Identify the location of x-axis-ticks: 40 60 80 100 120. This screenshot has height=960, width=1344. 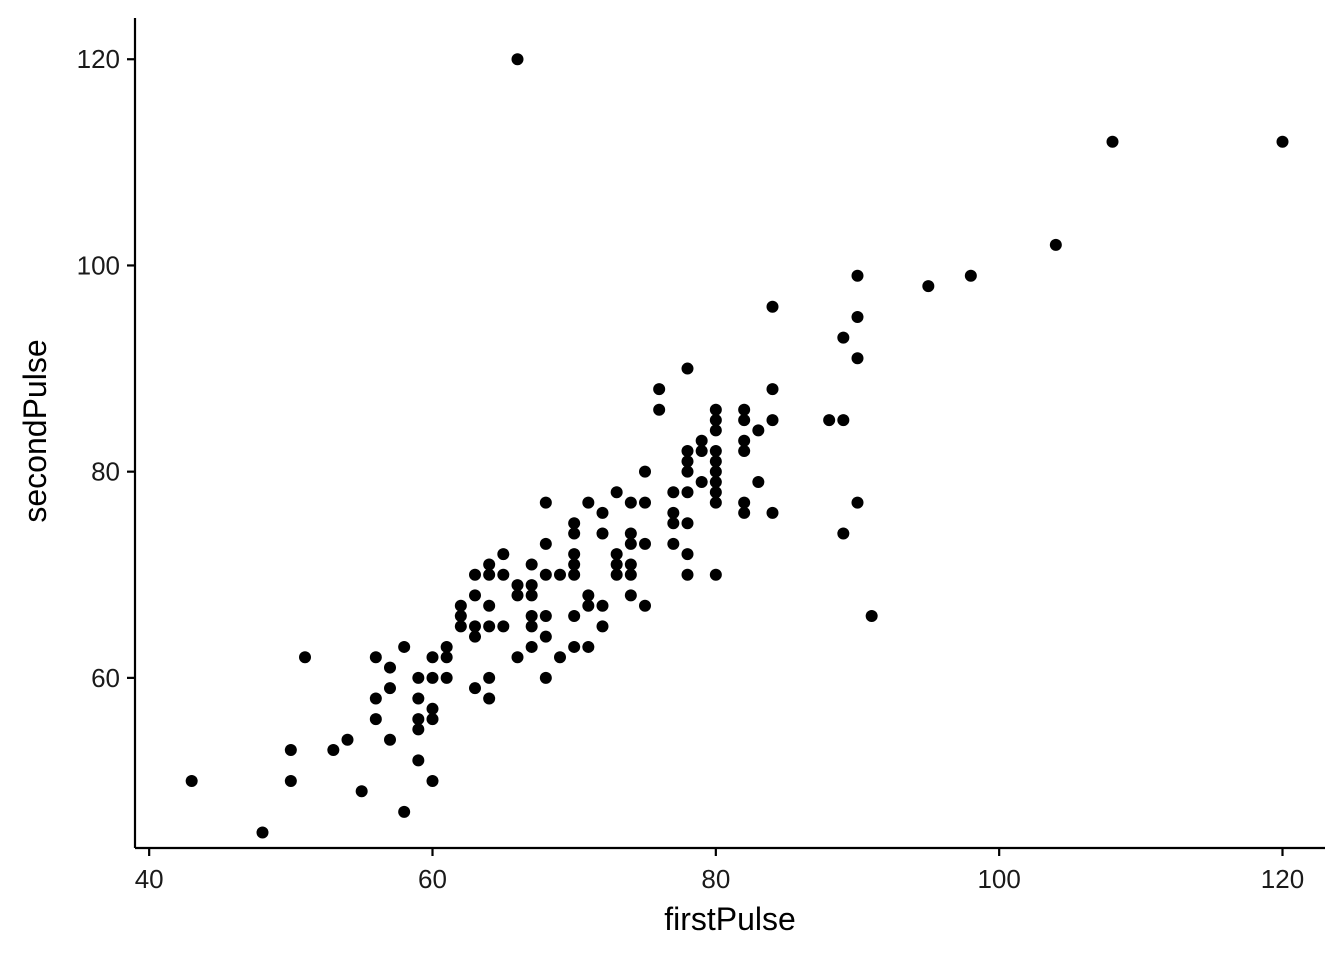
(719, 871).